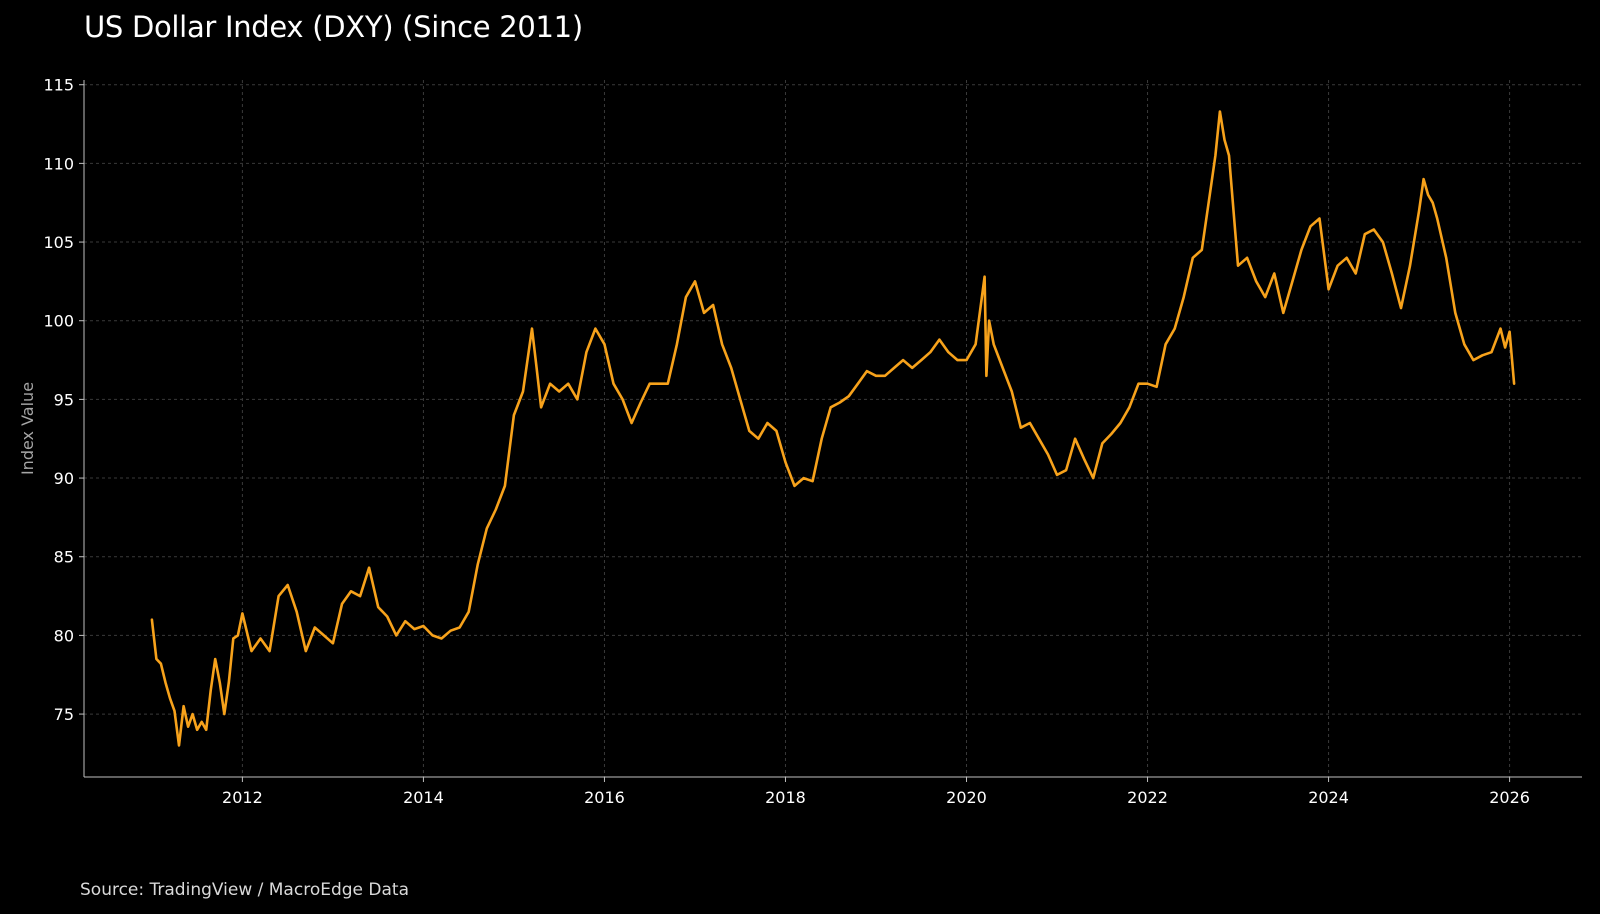 The width and height of the screenshot is (1600, 914). I want to click on x-tick-label: 2016, so click(604, 797).